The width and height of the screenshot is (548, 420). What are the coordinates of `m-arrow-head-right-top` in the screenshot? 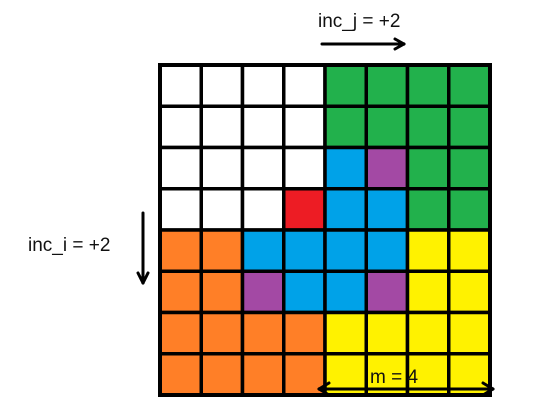 It's located at (488, 386).